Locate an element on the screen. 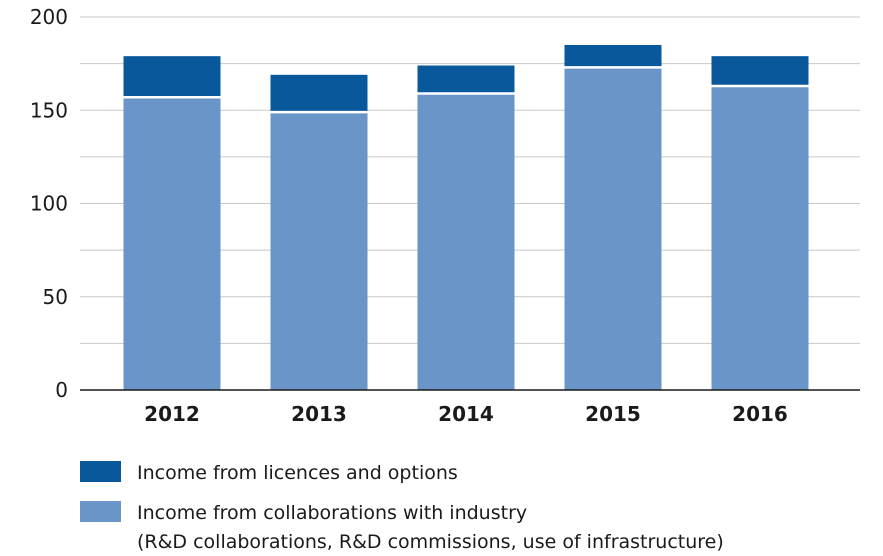  legend-label-collaborations: Income from collaborations with industry is located at coordinates (332, 513).